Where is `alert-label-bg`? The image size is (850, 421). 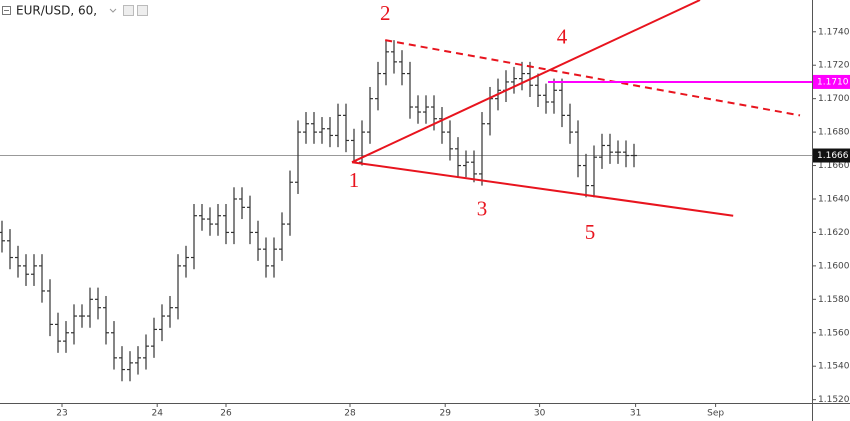
alert-label-bg is located at coordinates (831, 81).